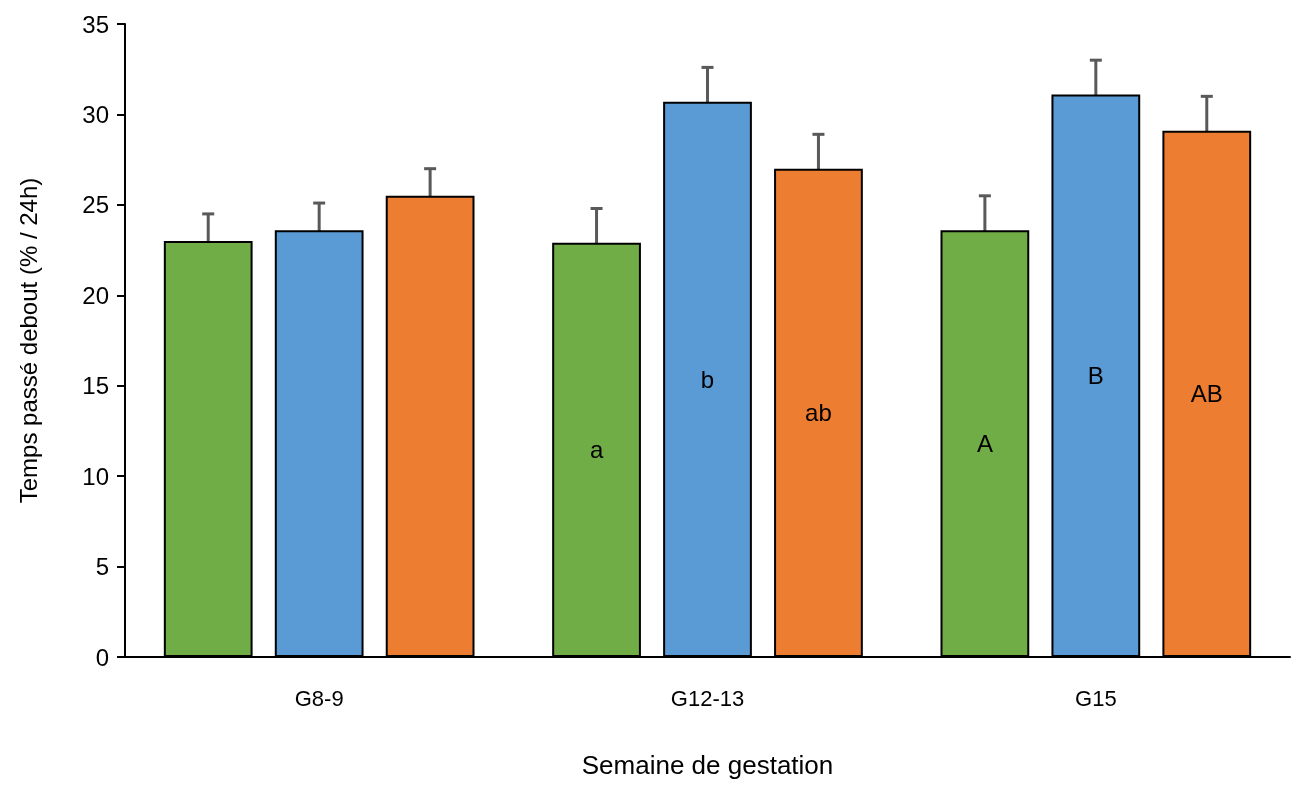  I want to click on y-tick-label: 25, so click(95, 205).